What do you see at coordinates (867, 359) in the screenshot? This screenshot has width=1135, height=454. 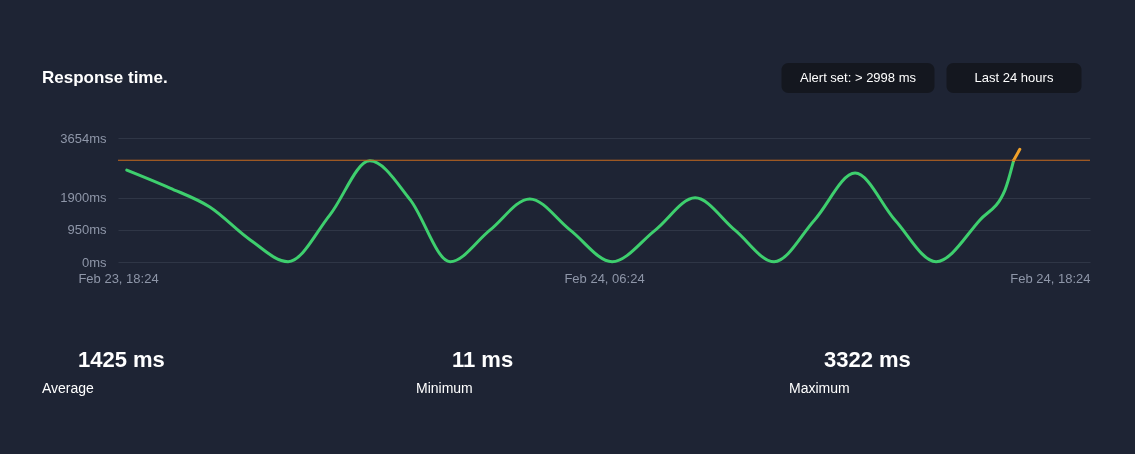 I see `text: 3322 ms` at bounding box center [867, 359].